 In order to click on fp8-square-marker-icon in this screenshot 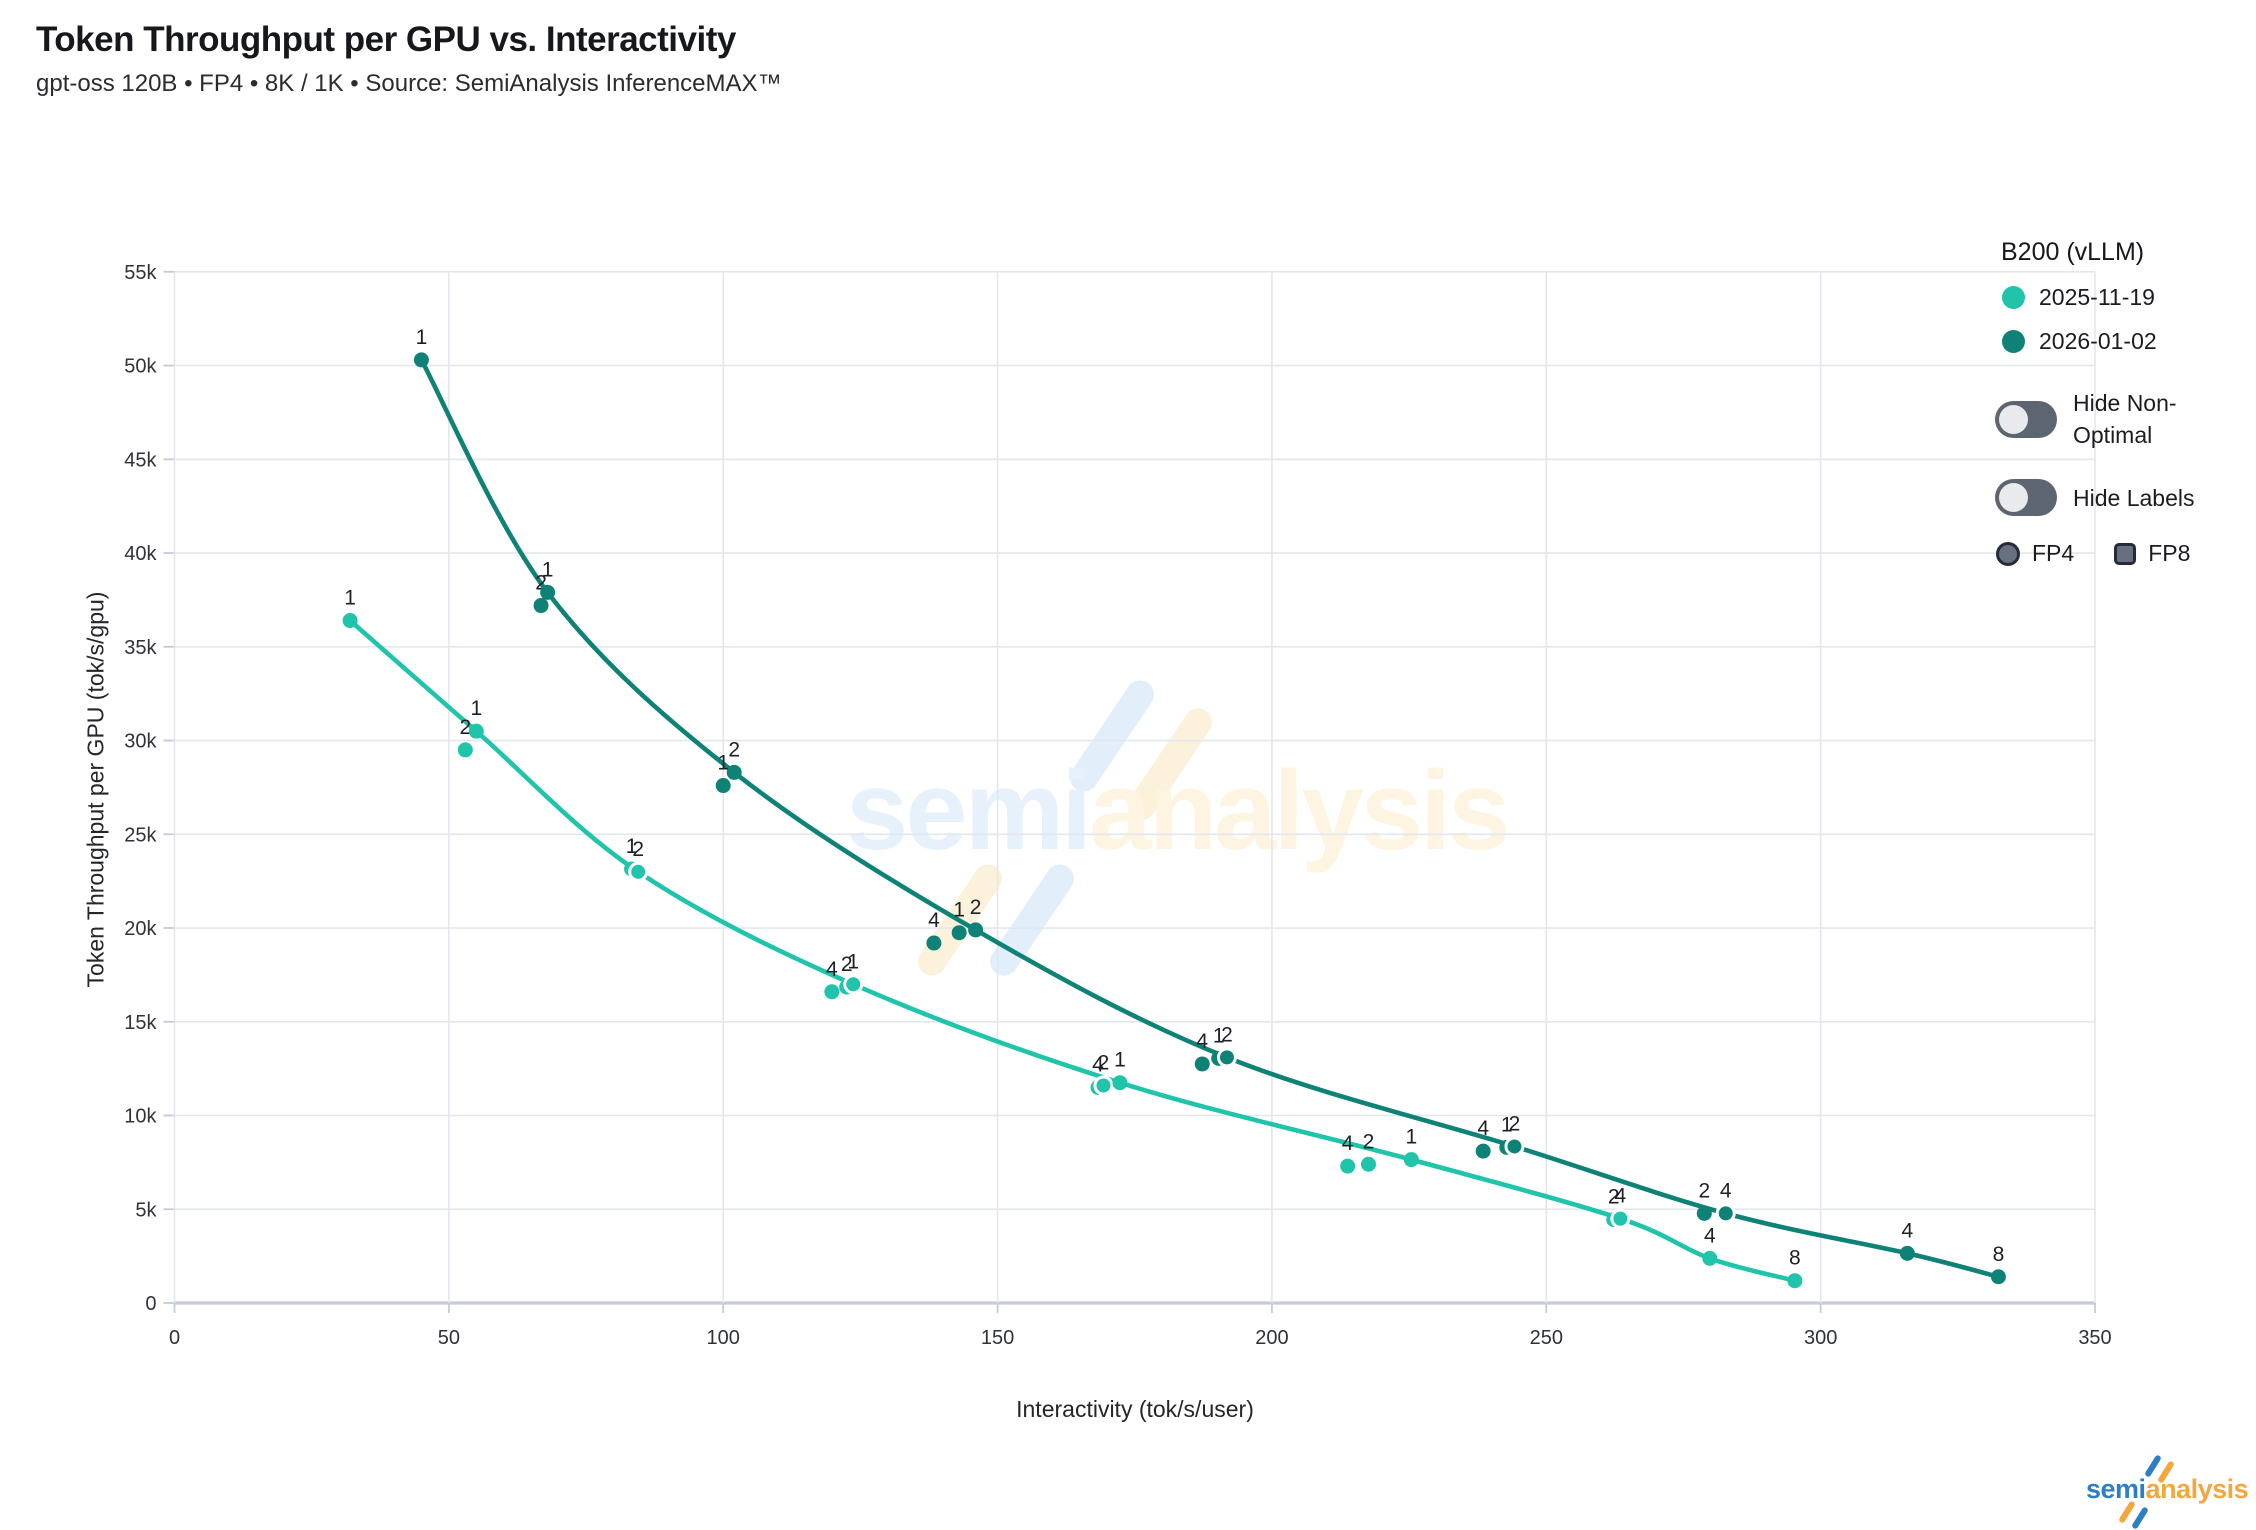, I will do `click(2125, 553)`.